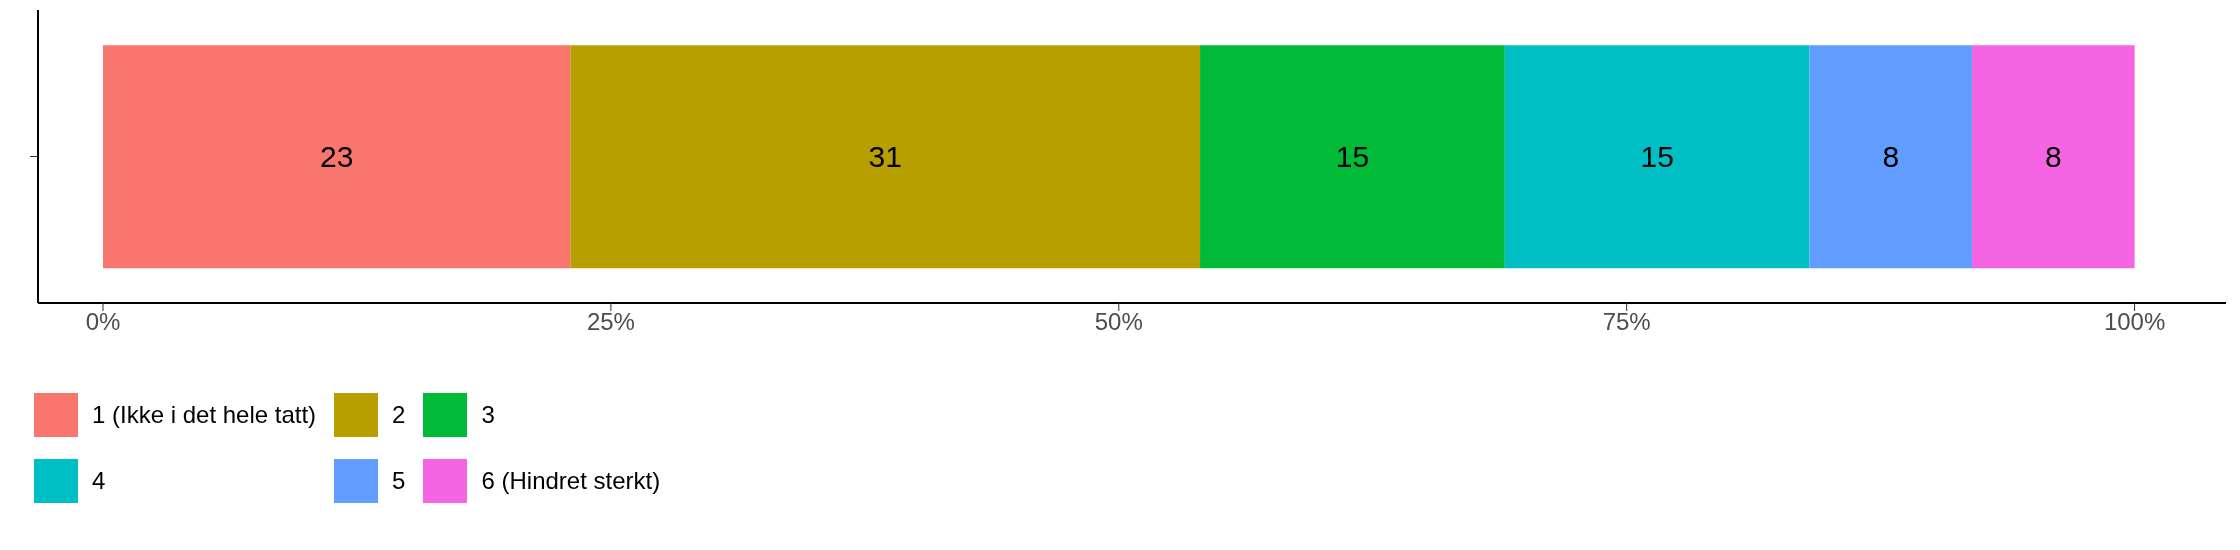 This screenshot has height=550, width=2240. Describe the element at coordinates (488, 415) in the screenshot. I see `legend-label: 3` at that location.